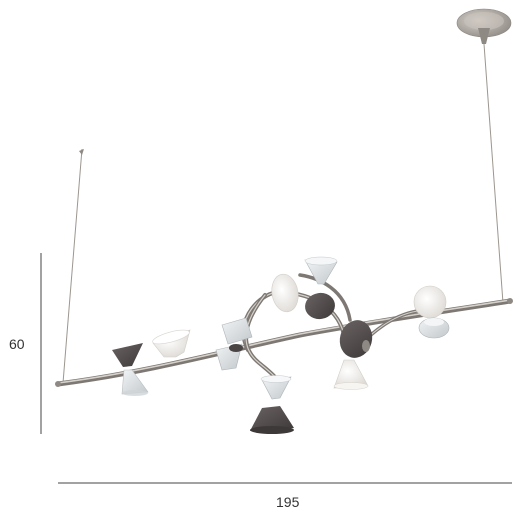 The width and height of the screenshot is (521, 510). What do you see at coordinates (171, 343) in the screenshot?
I see `lamp-frosted-cone` at bounding box center [171, 343].